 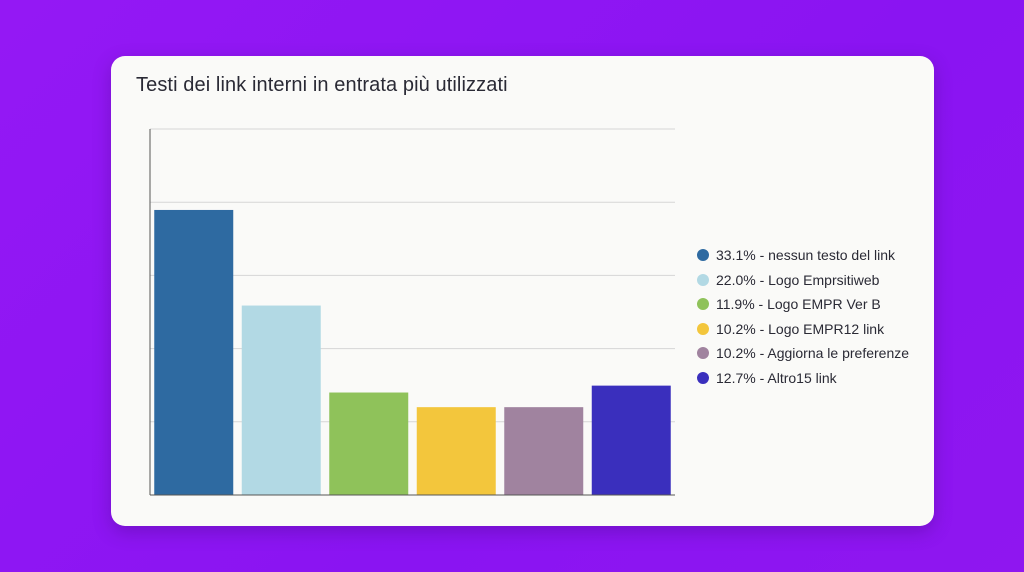 I want to click on legend-item: 10.2% - Logo EMPR12 link, so click(x=803, y=329).